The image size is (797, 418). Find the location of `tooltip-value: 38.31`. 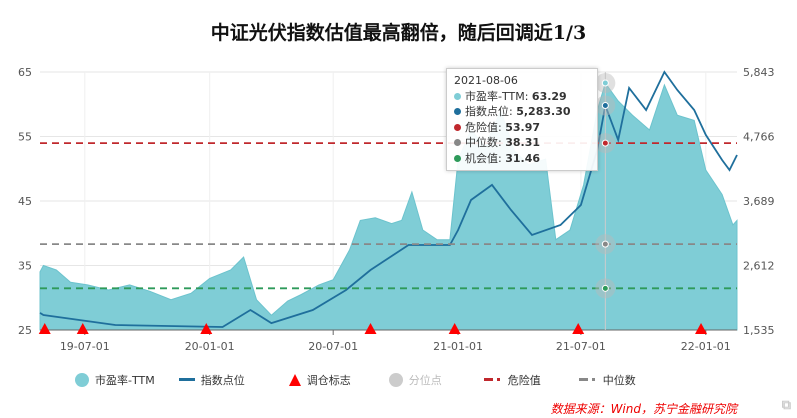

tooltip-value: 38.31 is located at coordinates (523, 142).